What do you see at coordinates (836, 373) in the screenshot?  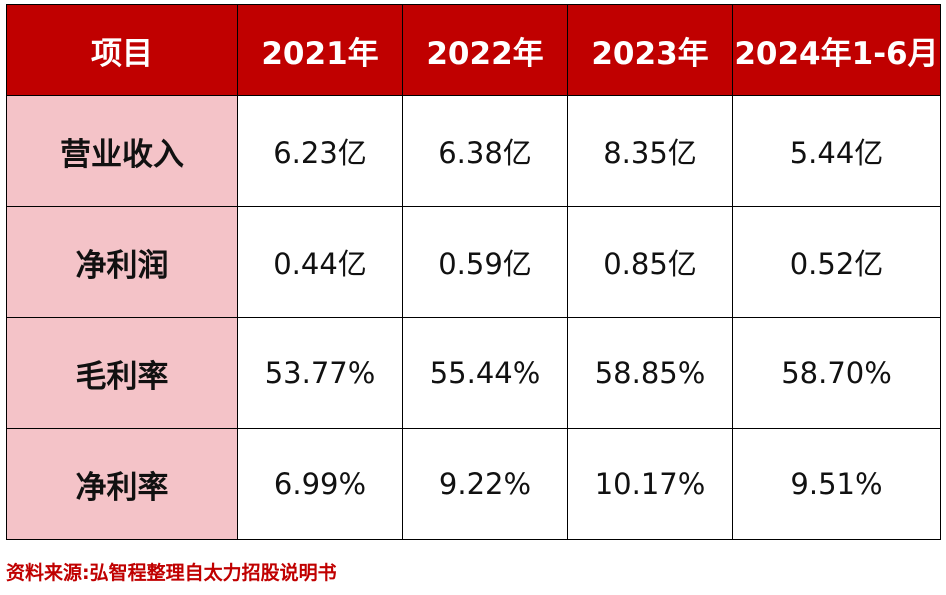 I see `table-cell: 58.70%` at bounding box center [836, 373].